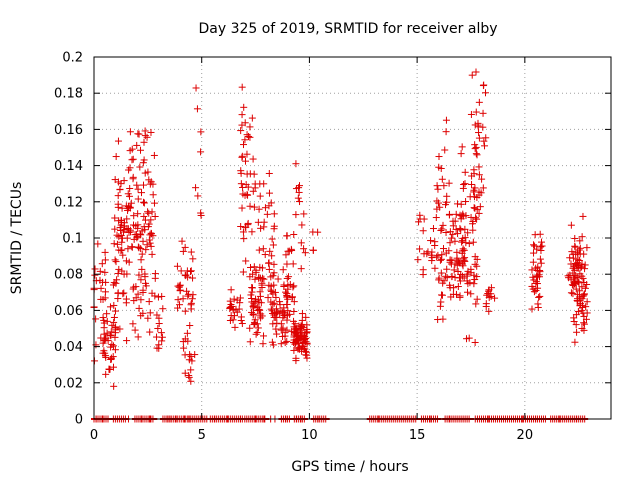 This screenshot has height=480, width=640. Describe the element at coordinates (68, 347) in the screenshot. I see `y-tick-label: 0.04` at that location.